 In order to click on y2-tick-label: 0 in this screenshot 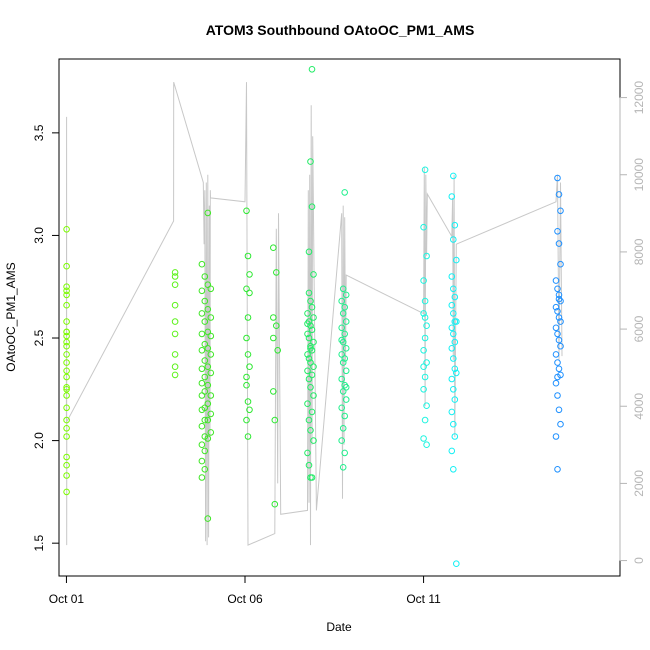, I will do `click(639, 560)`.